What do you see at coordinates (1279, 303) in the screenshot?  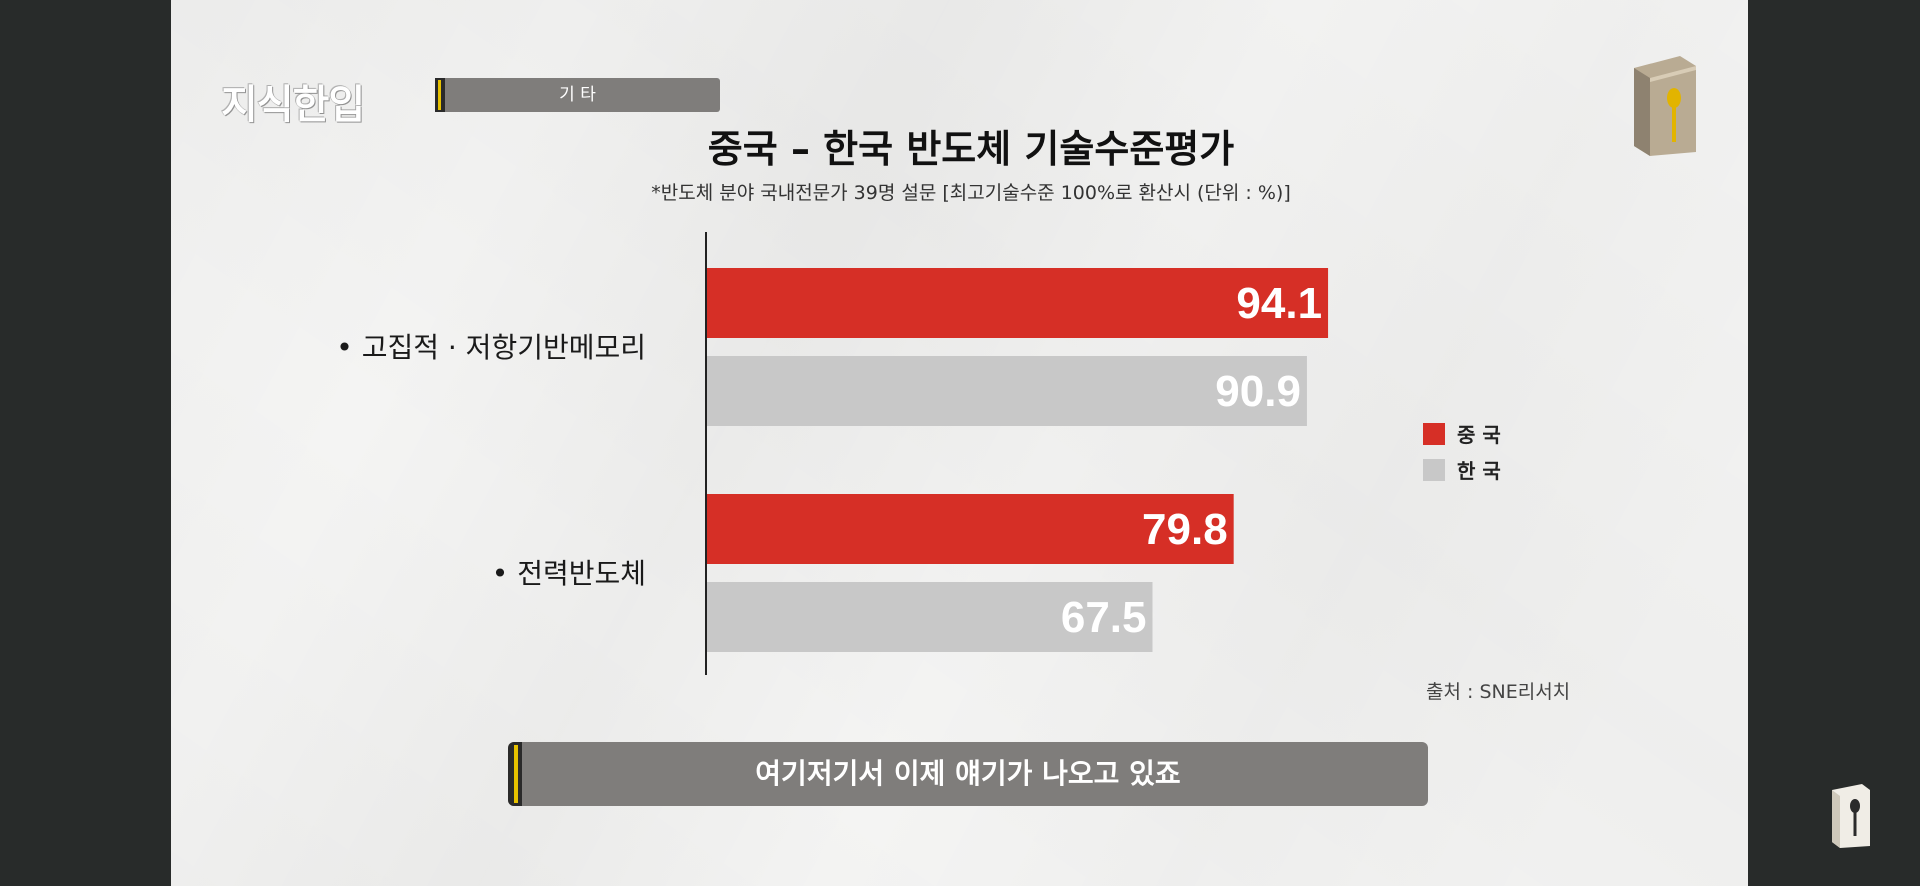 I see `data-label: 94.1` at bounding box center [1279, 303].